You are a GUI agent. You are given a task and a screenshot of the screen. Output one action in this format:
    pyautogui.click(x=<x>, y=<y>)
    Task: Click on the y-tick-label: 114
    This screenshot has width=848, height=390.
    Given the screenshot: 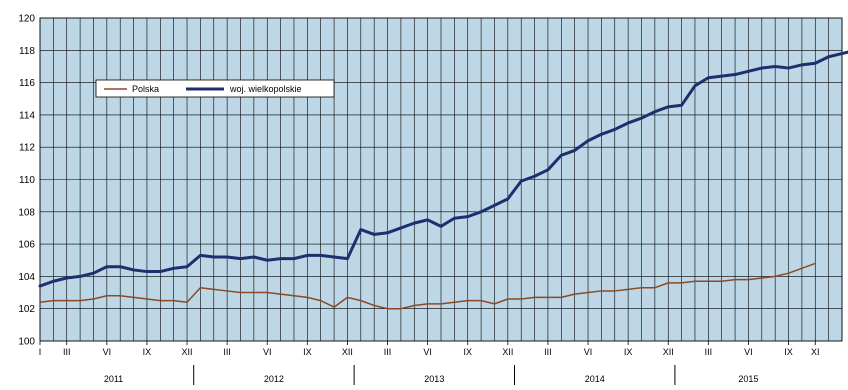 What is the action you would take?
    pyautogui.click(x=27, y=115)
    